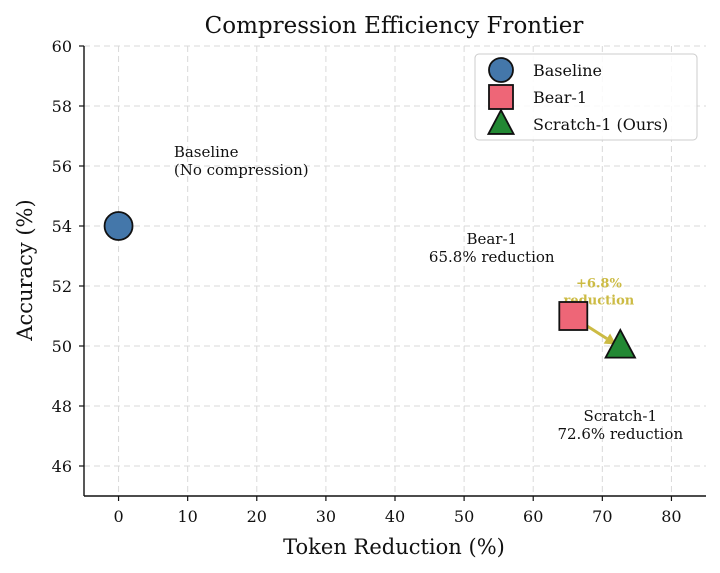 The image size is (720, 573). Describe the element at coordinates (395, 516) in the screenshot. I see `x-tick-label: 40` at that location.